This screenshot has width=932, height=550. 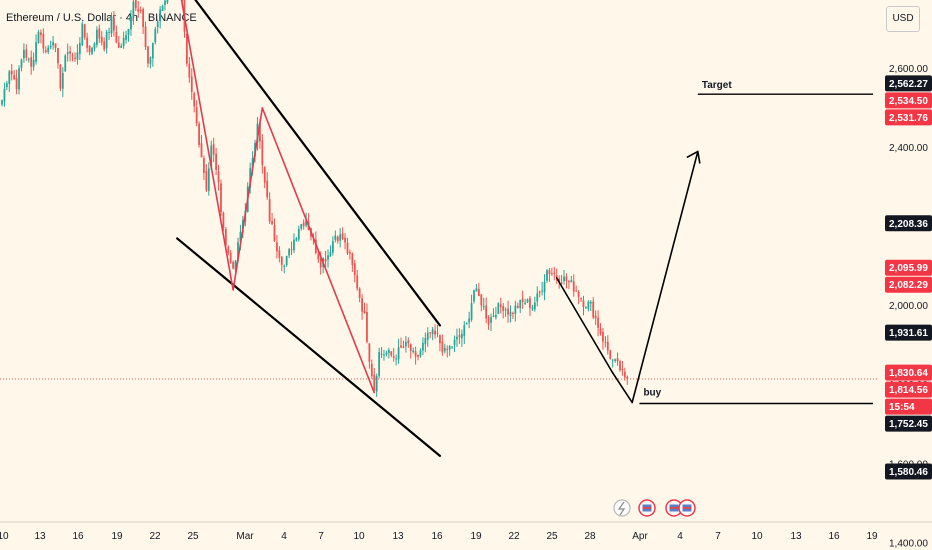 I want to click on currency-button: USD, so click(x=903, y=19).